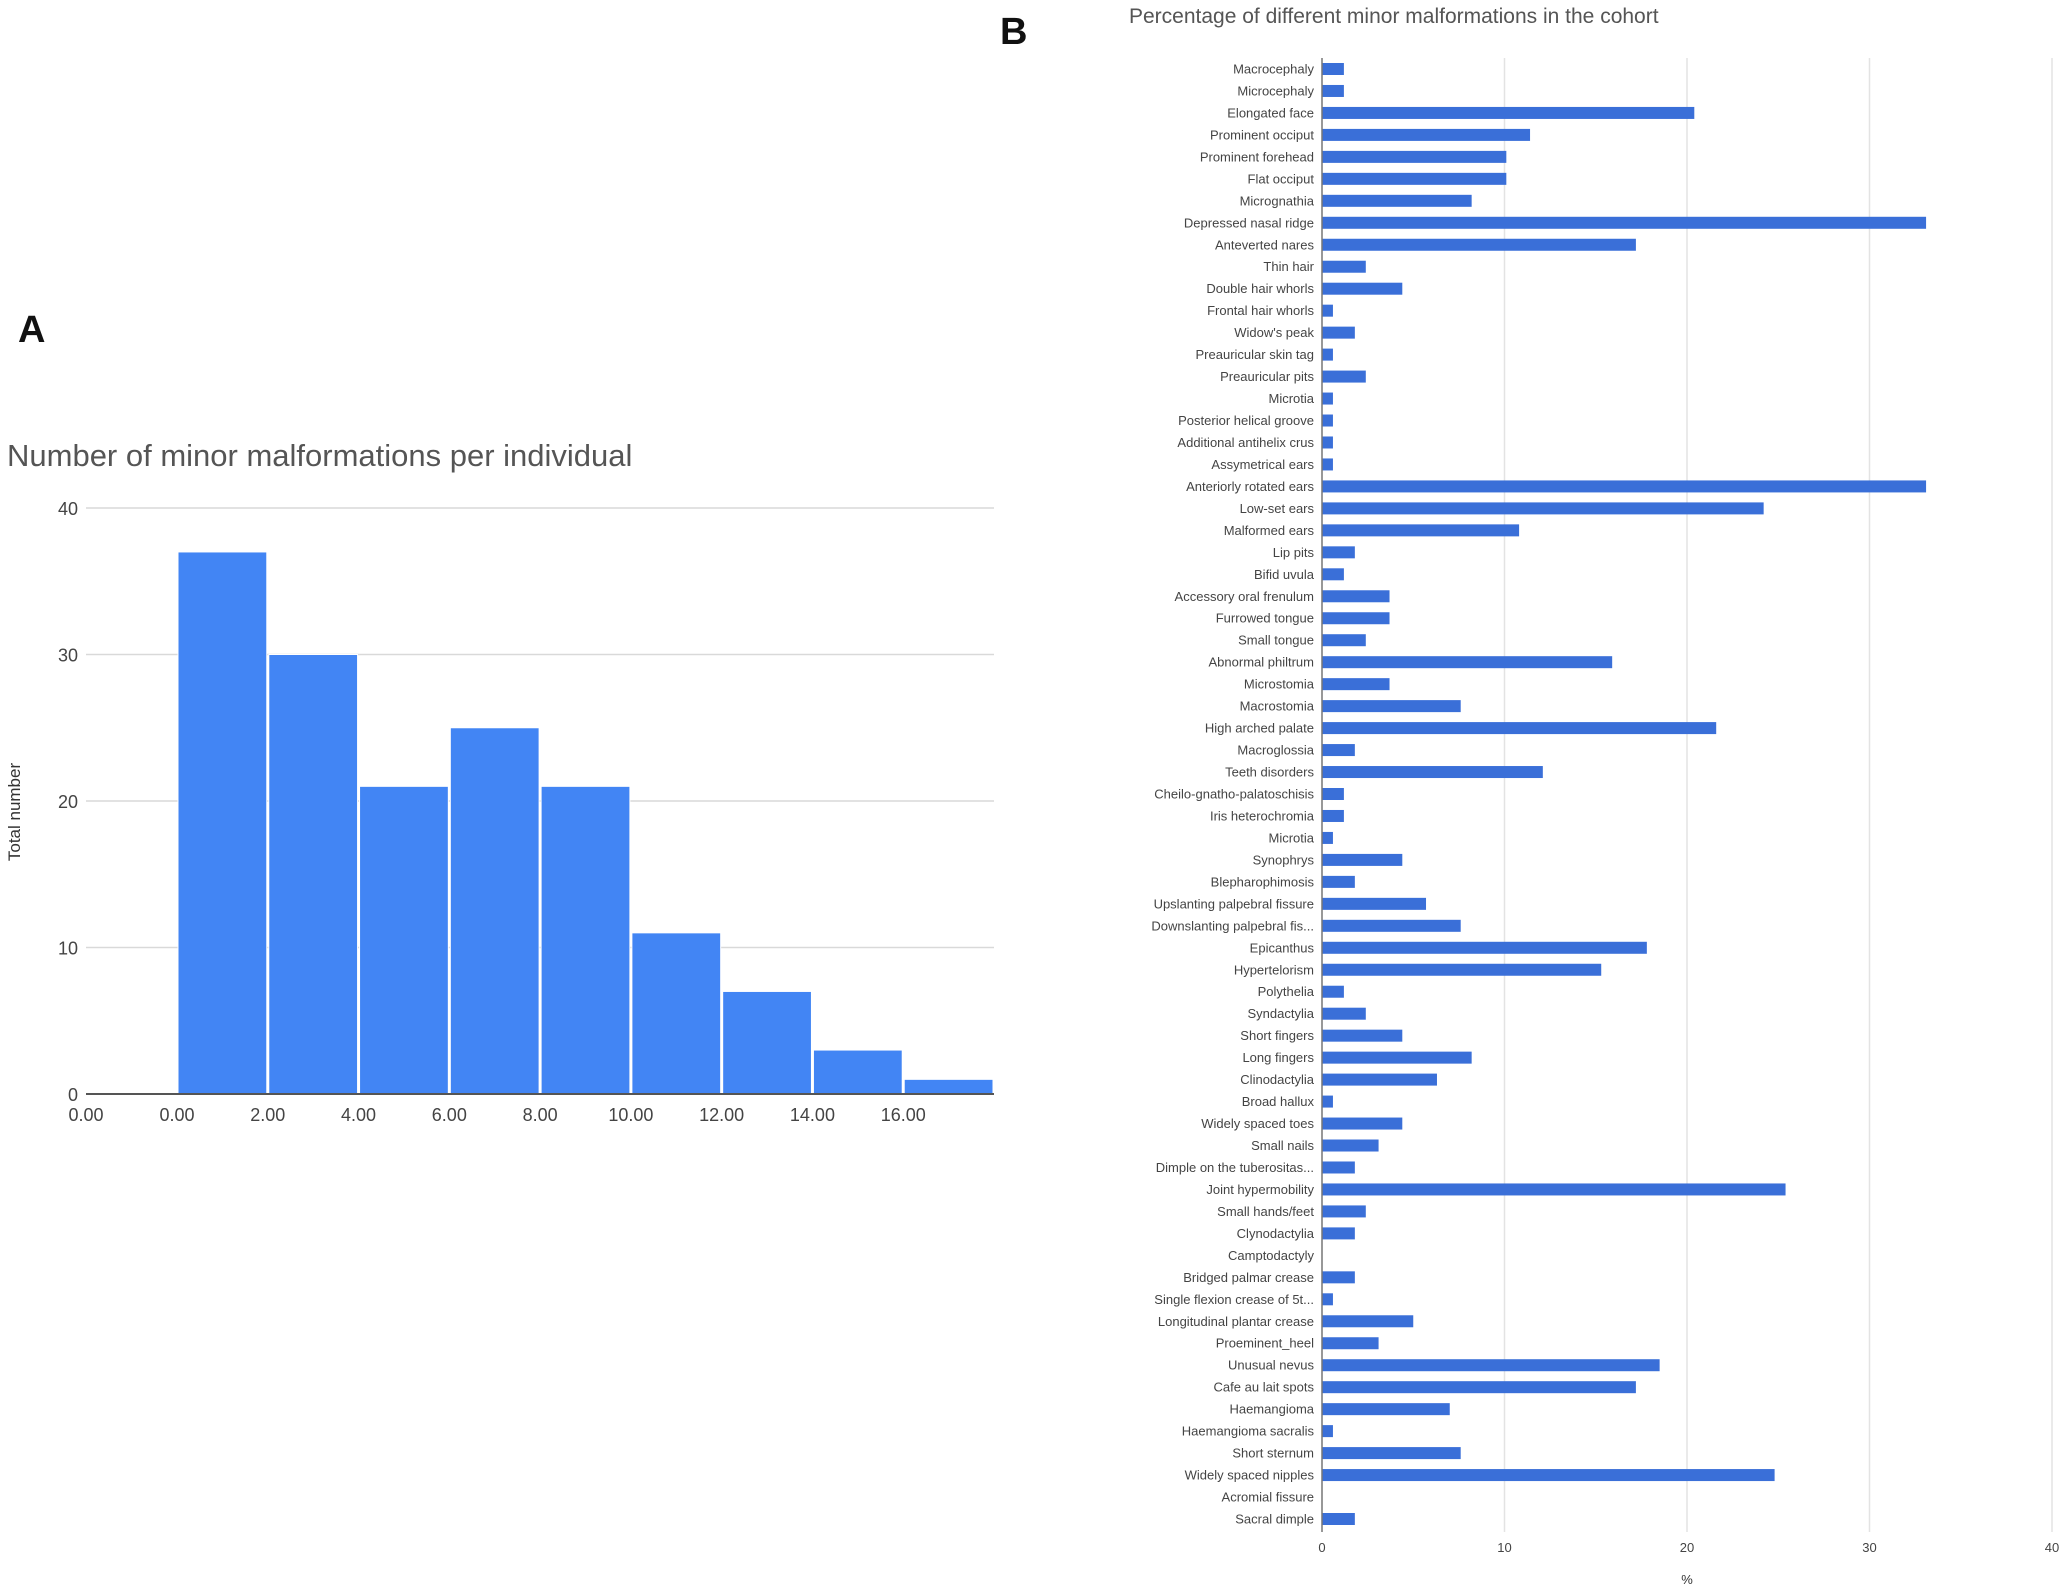  Describe the element at coordinates (1869, 1547) in the screenshot. I see `x-tick-label: 30` at that location.